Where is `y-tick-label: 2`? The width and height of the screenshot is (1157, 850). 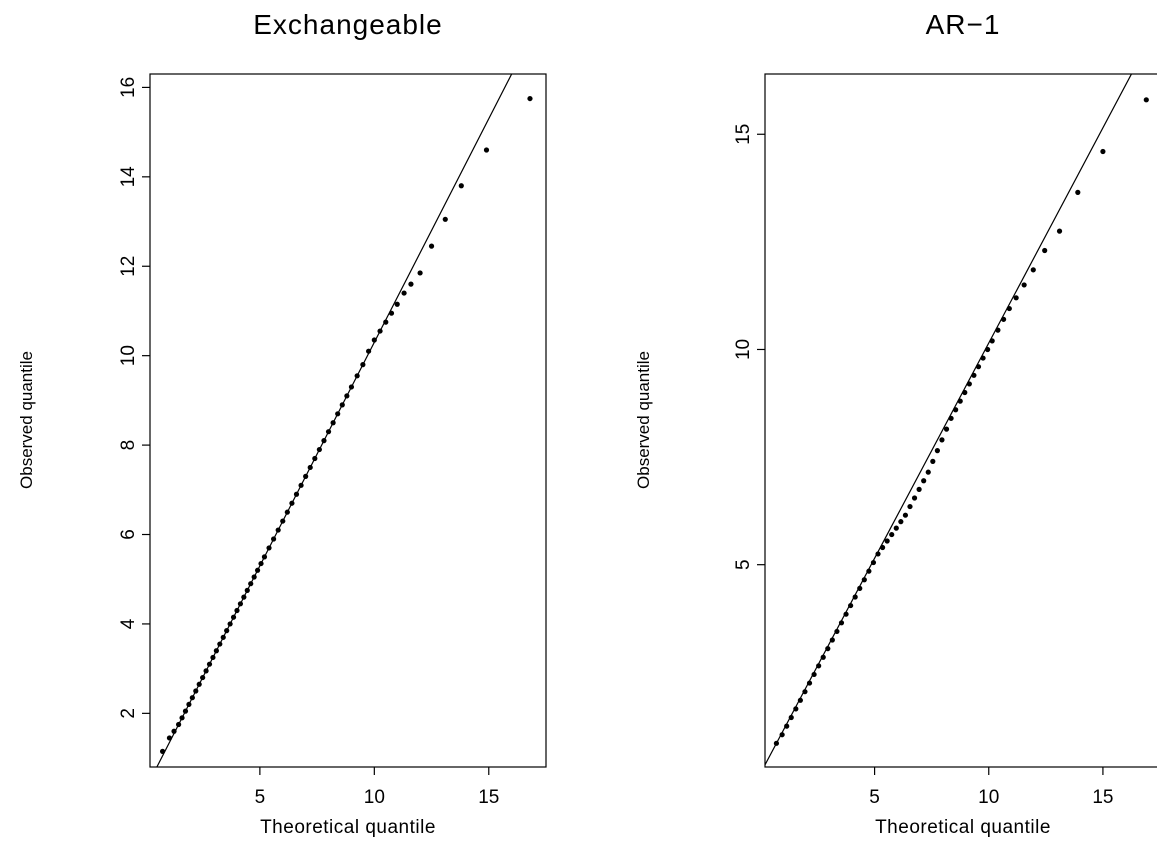
y-tick-label: 2 is located at coordinates (128, 713).